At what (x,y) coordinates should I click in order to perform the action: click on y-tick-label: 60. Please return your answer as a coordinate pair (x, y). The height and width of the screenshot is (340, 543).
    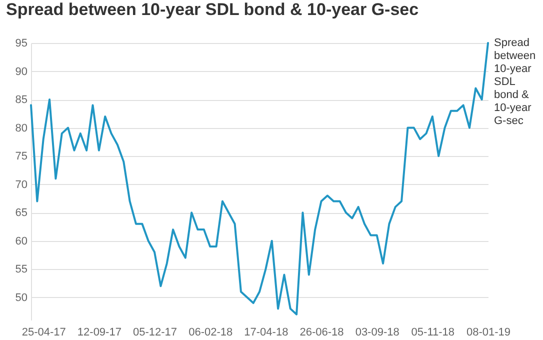
    Looking at the image, I should click on (21, 241).